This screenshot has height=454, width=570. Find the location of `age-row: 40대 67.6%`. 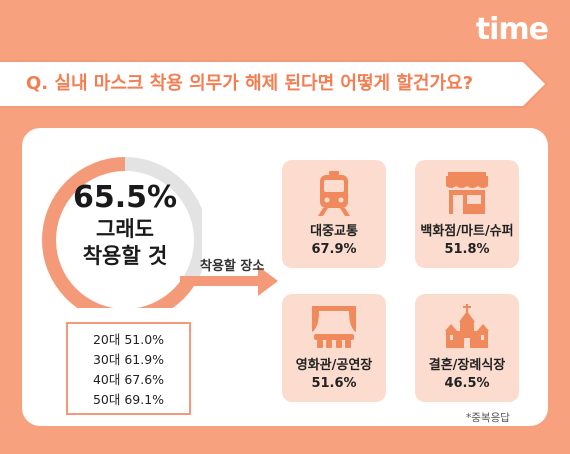

age-row: 40대 67.6% is located at coordinates (128, 379).